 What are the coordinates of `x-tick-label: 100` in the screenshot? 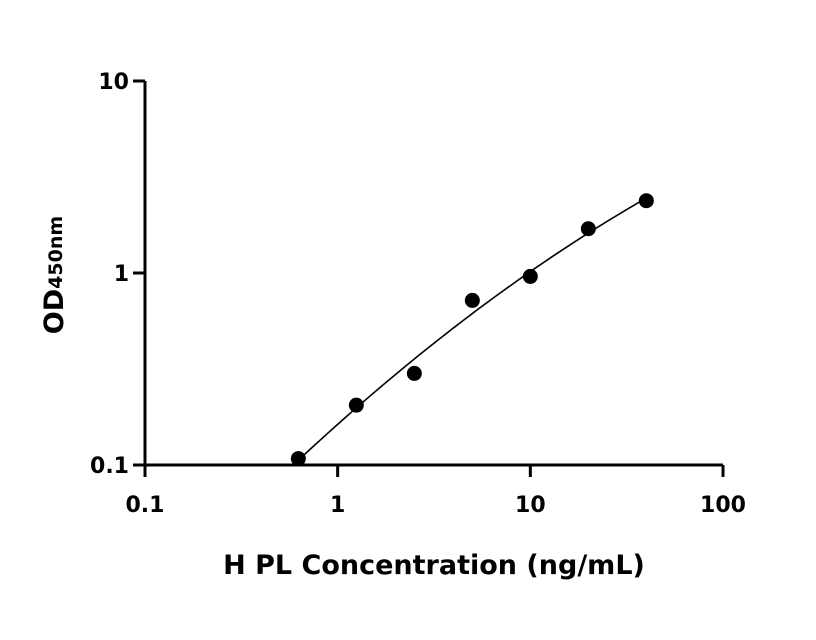 It's located at (723, 505).